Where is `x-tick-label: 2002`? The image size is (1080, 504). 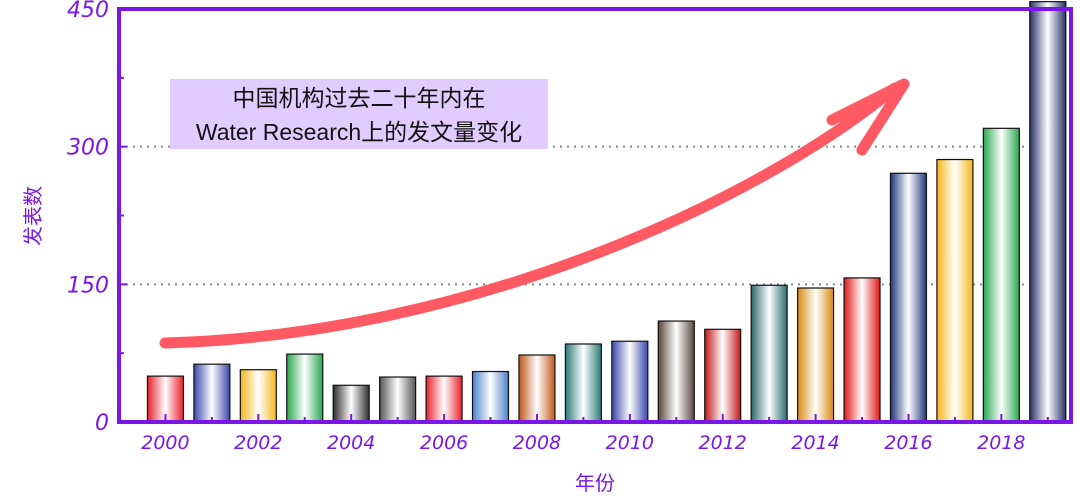
x-tick-label: 2002 is located at coordinates (258, 443).